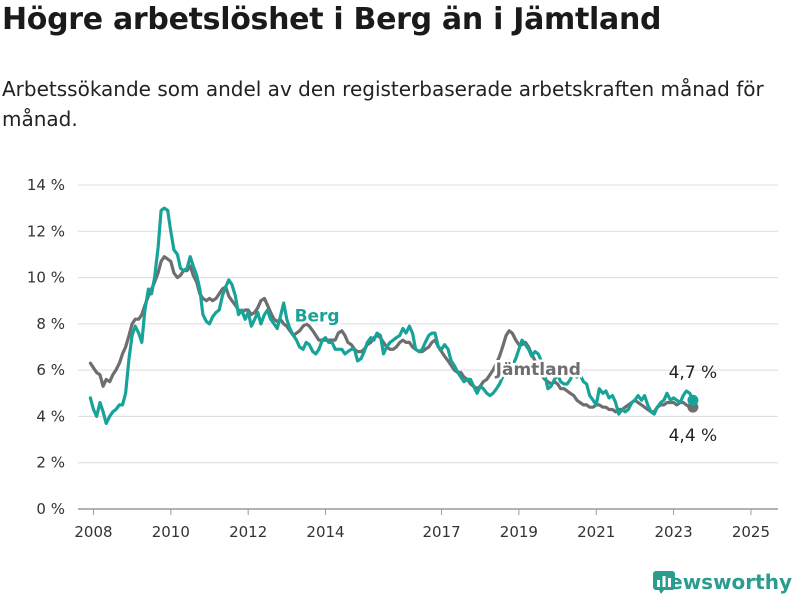 The image size is (800, 600). I want to click on page-title: Högre arbetslöshet i Berg än i Jämtland, so click(332, 19).